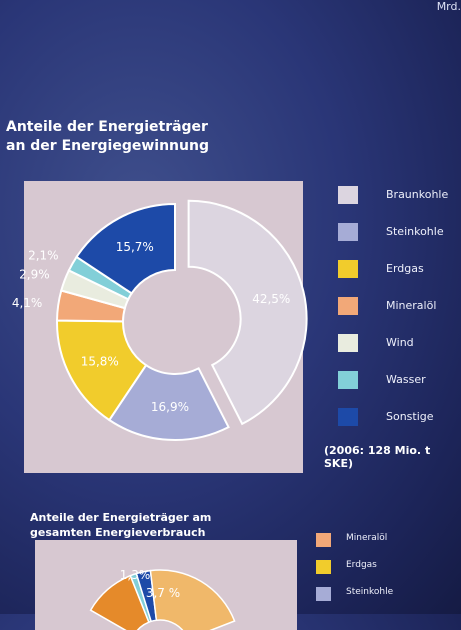 This screenshot has width=461, height=630. What do you see at coordinates (100, 362) in the screenshot?
I see `slice-label-erdgas: 15,8%` at bounding box center [100, 362].